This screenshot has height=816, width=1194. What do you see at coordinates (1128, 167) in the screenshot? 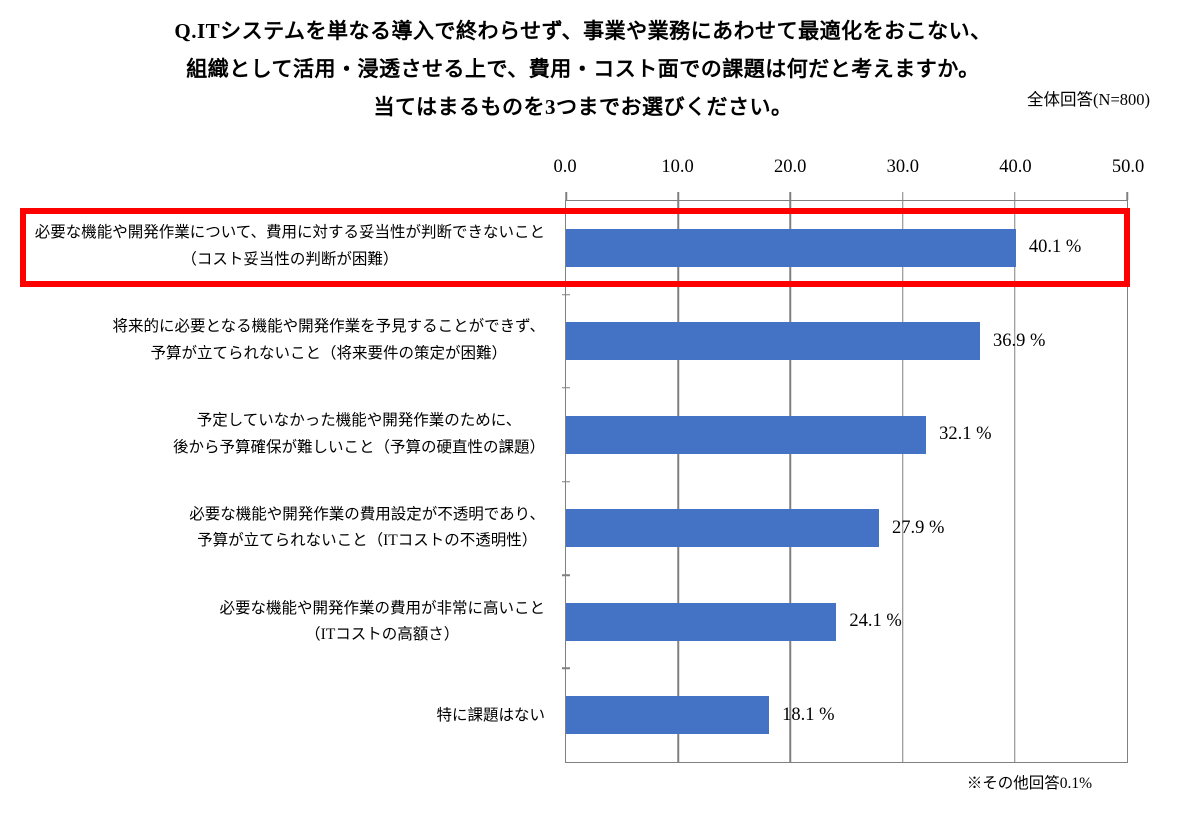
I see `x-axis-tick-label-50: 50.0` at bounding box center [1128, 167].